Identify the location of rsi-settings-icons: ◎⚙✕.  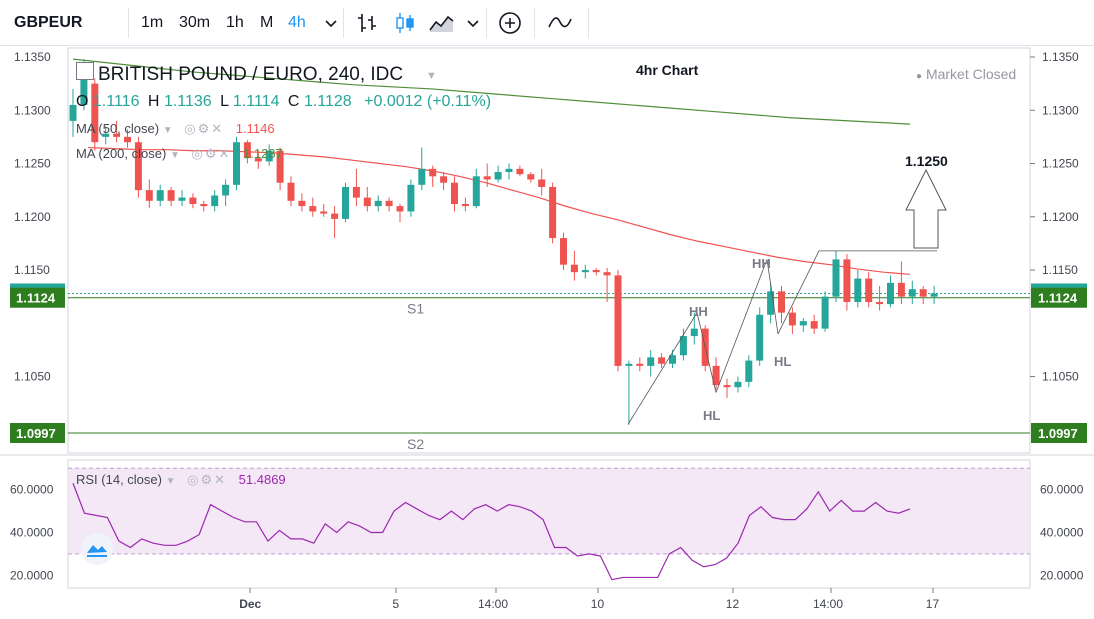
(207, 479).